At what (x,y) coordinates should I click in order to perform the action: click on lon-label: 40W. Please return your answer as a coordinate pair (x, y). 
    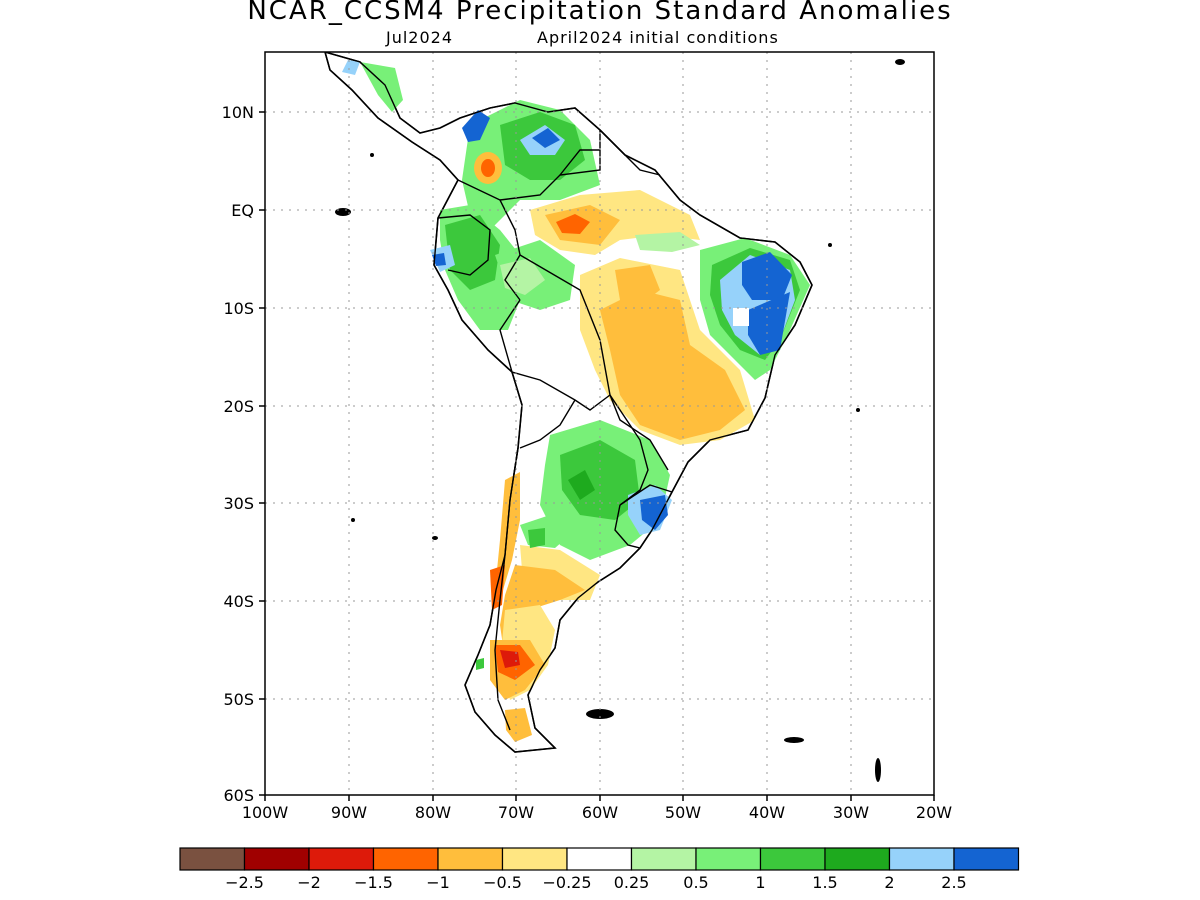
    Looking at the image, I should click on (767, 812).